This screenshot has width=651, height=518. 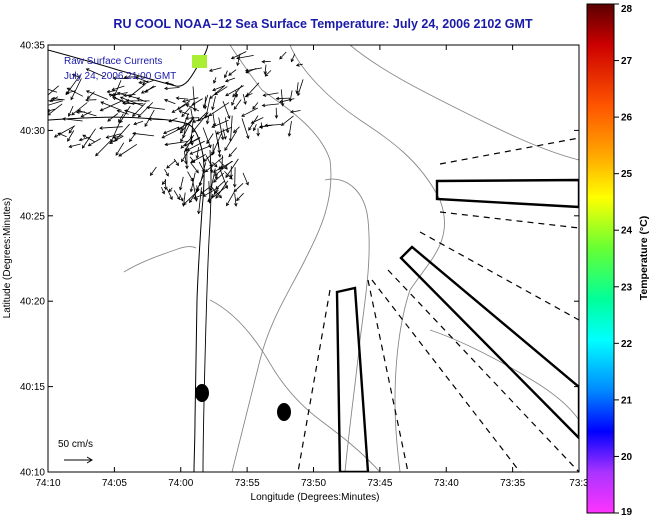 What do you see at coordinates (627, 400) in the screenshot?
I see `colorbar-tick-label: 21` at bounding box center [627, 400].